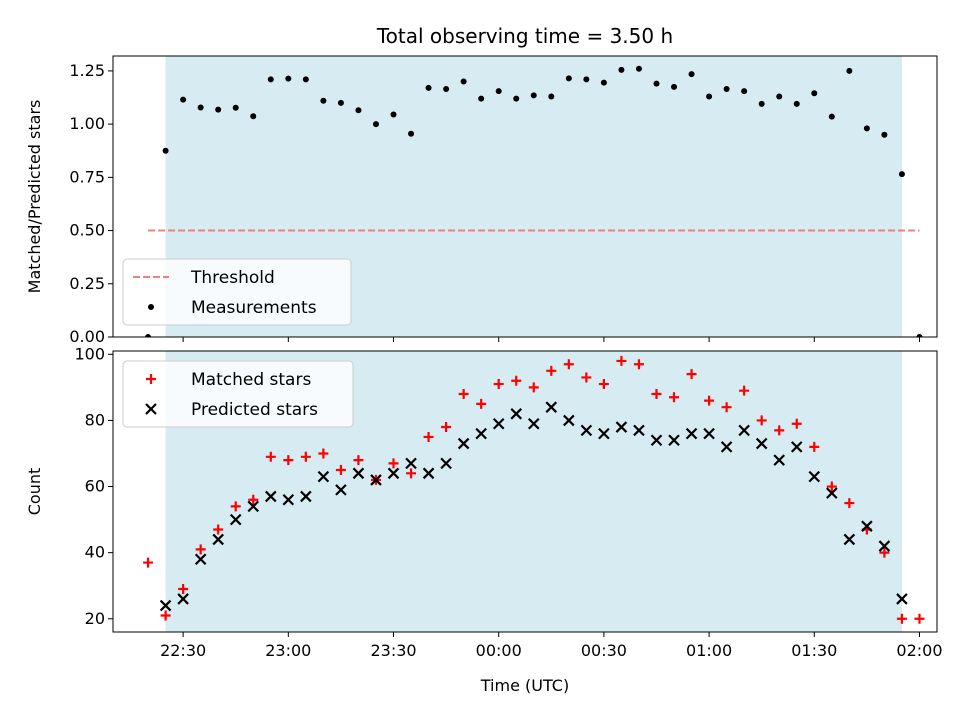  What do you see at coordinates (87, 176) in the screenshot?
I see `y-tick-label: 0.75` at bounding box center [87, 176].